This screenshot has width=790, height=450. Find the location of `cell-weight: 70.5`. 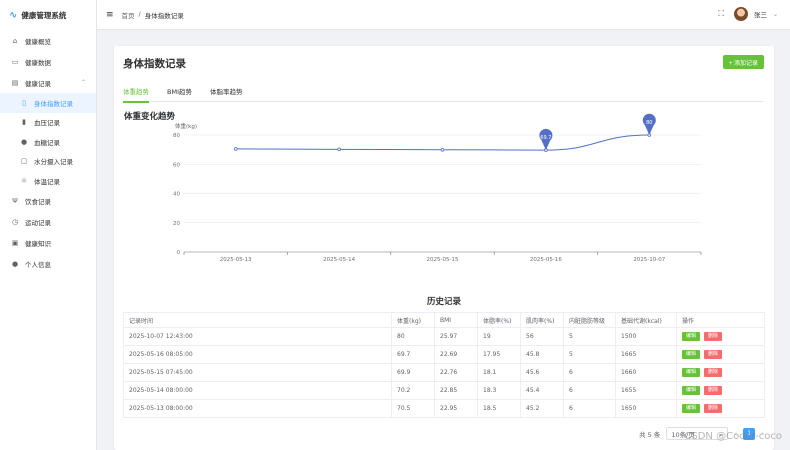

cell-weight: 70.5 is located at coordinates (413, 408).